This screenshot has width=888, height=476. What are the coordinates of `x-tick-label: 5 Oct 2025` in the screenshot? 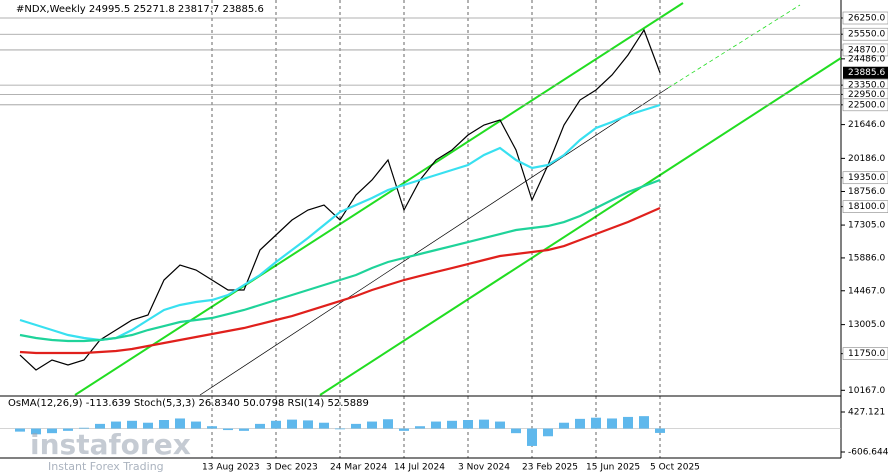 It's located at (675, 468).